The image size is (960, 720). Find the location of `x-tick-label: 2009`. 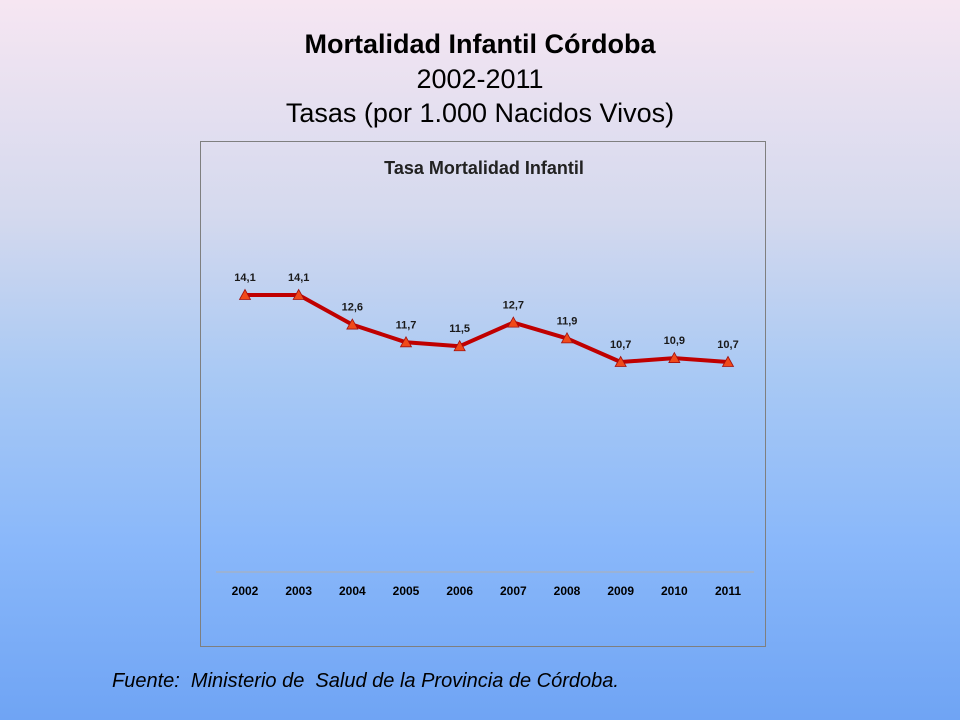

x-tick-label: 2009 is located at coordinates (620, 591).